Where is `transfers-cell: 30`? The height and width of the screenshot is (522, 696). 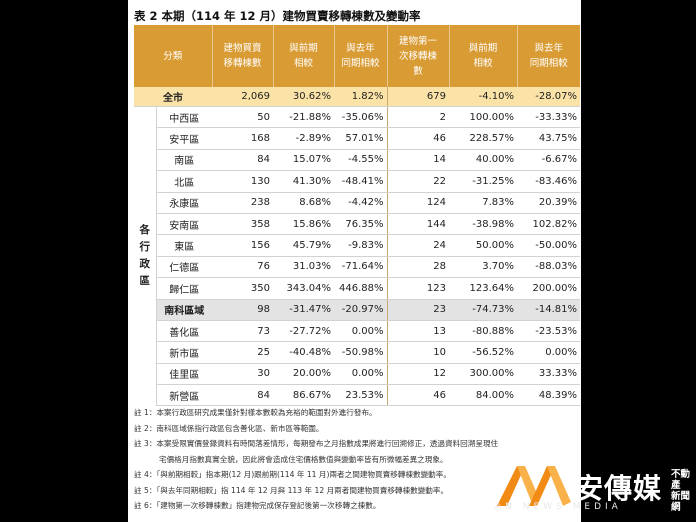 transfers-cell: 30 is located at coordinates (243, 374).